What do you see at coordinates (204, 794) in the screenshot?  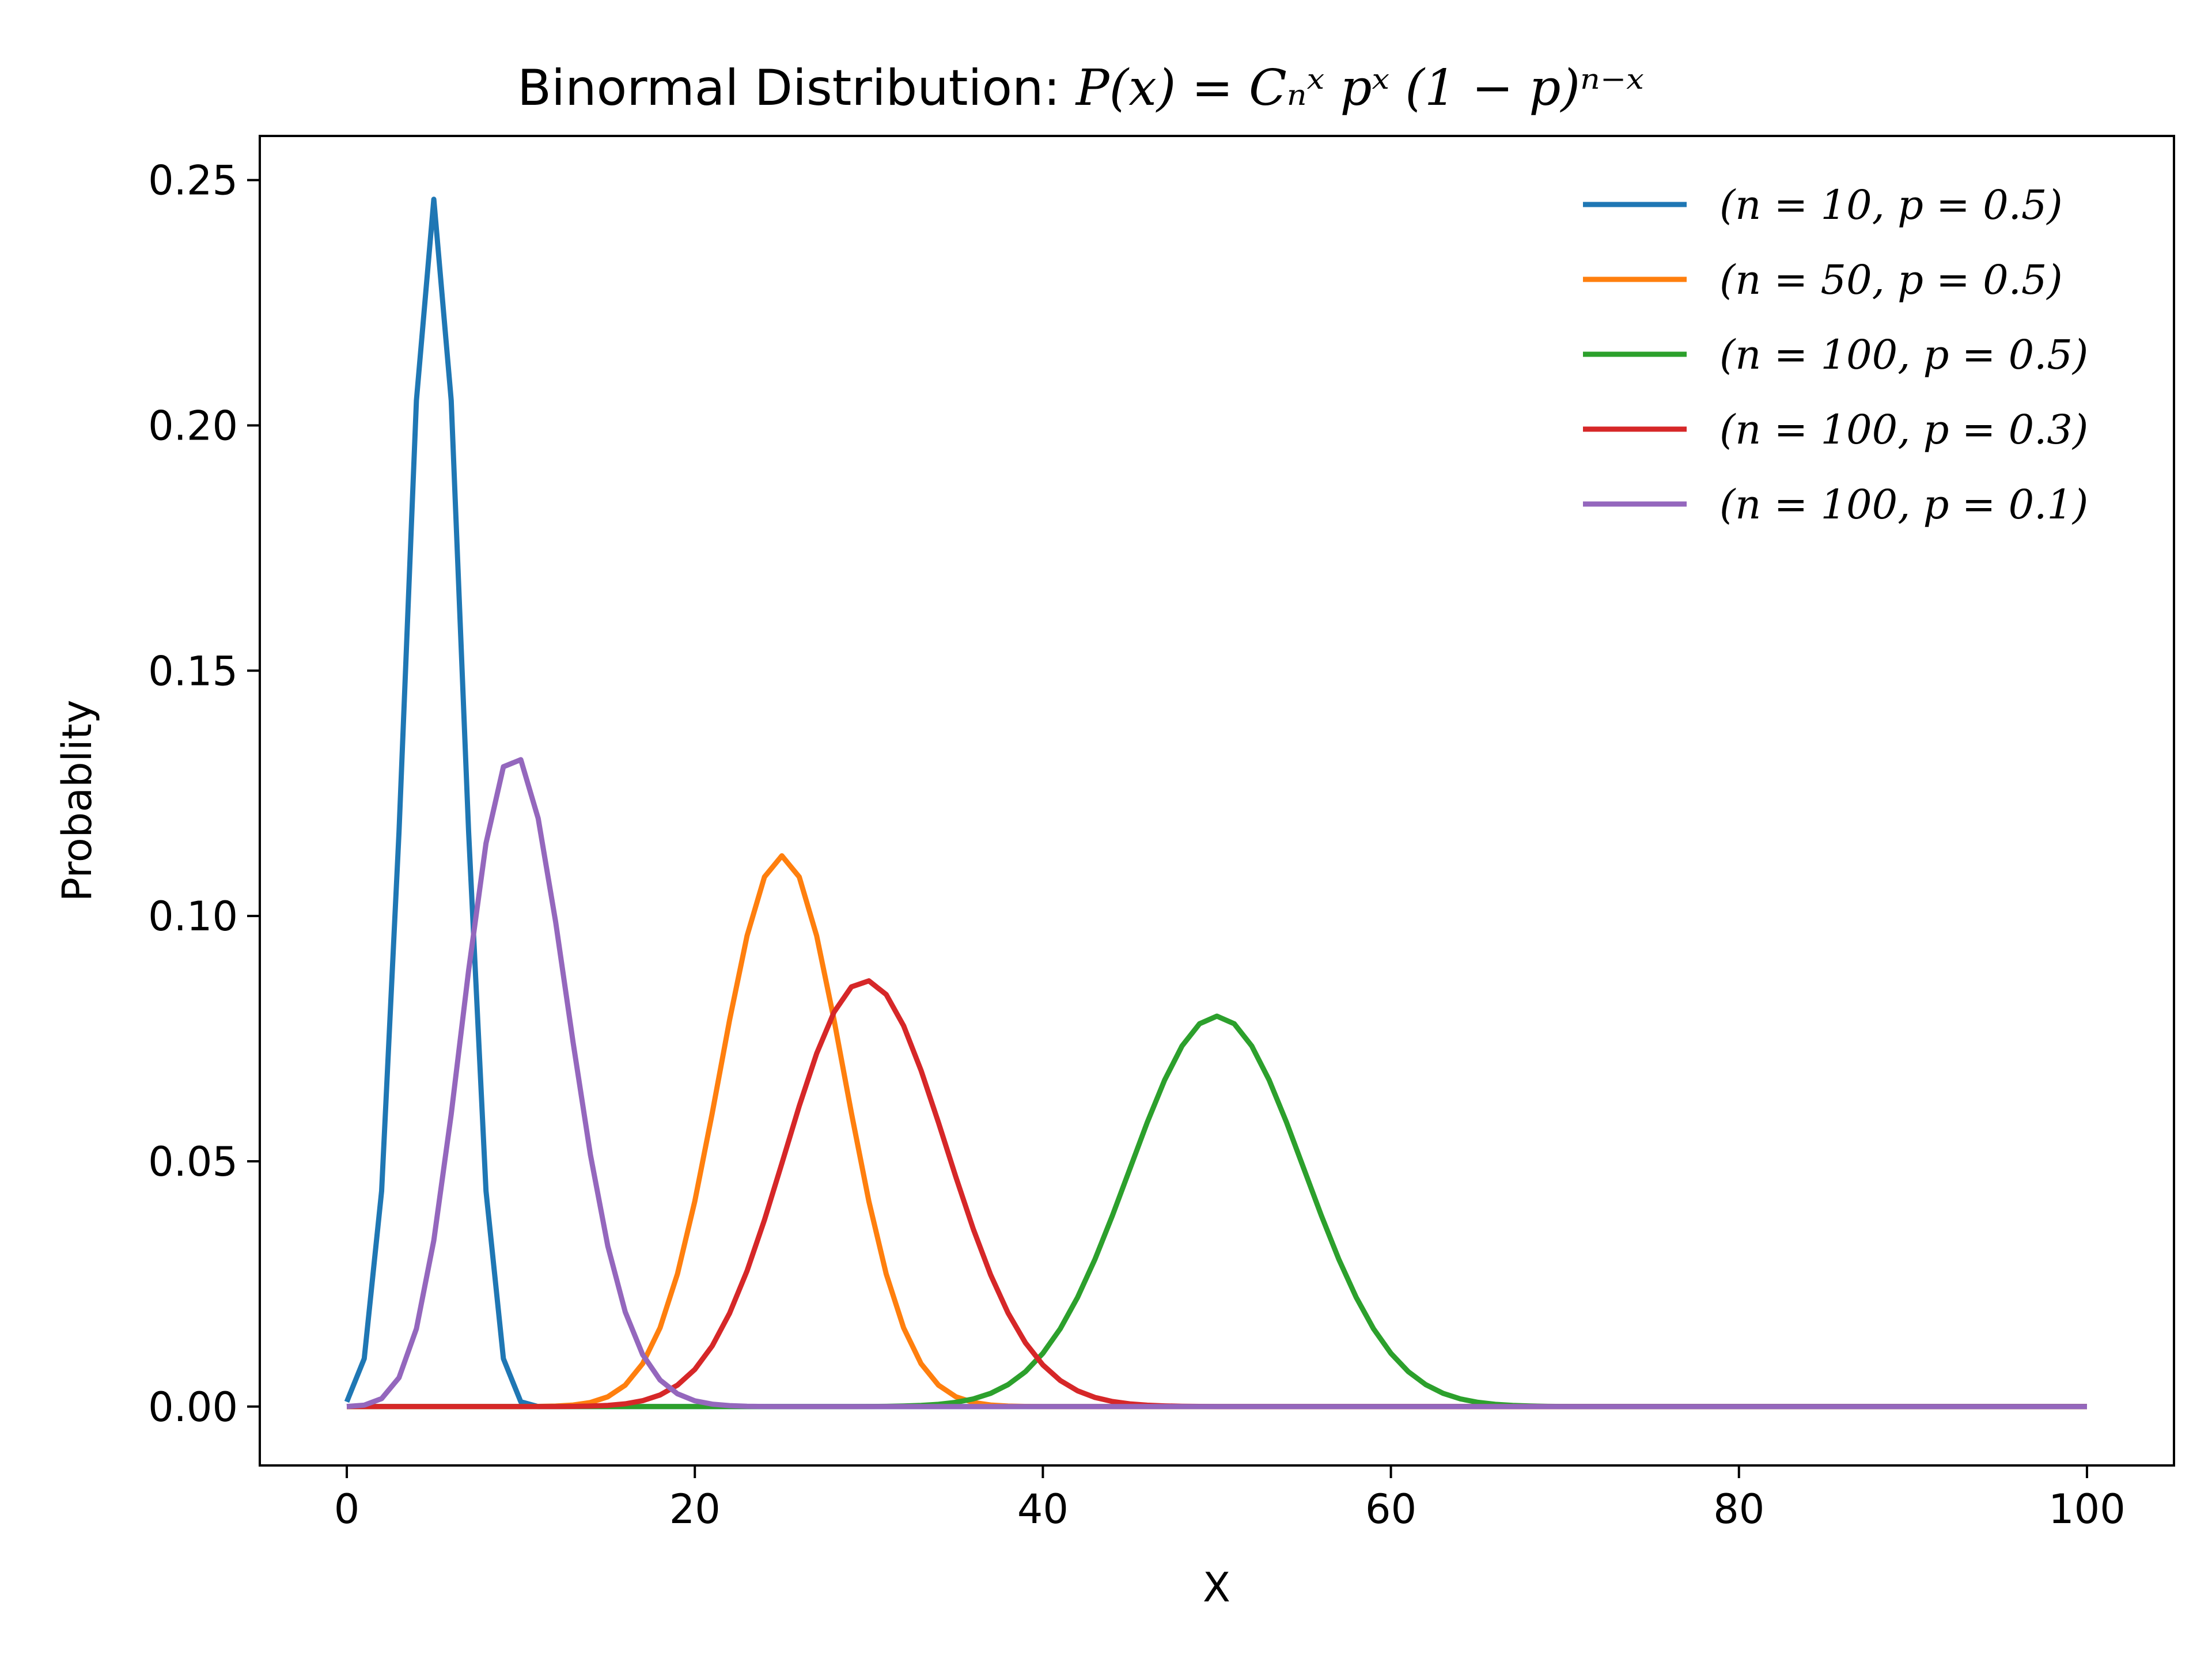 I see `y-axis: 0.00 0.05 0.10 0.15 0.20 0.25` at bounding box center [204, 794].